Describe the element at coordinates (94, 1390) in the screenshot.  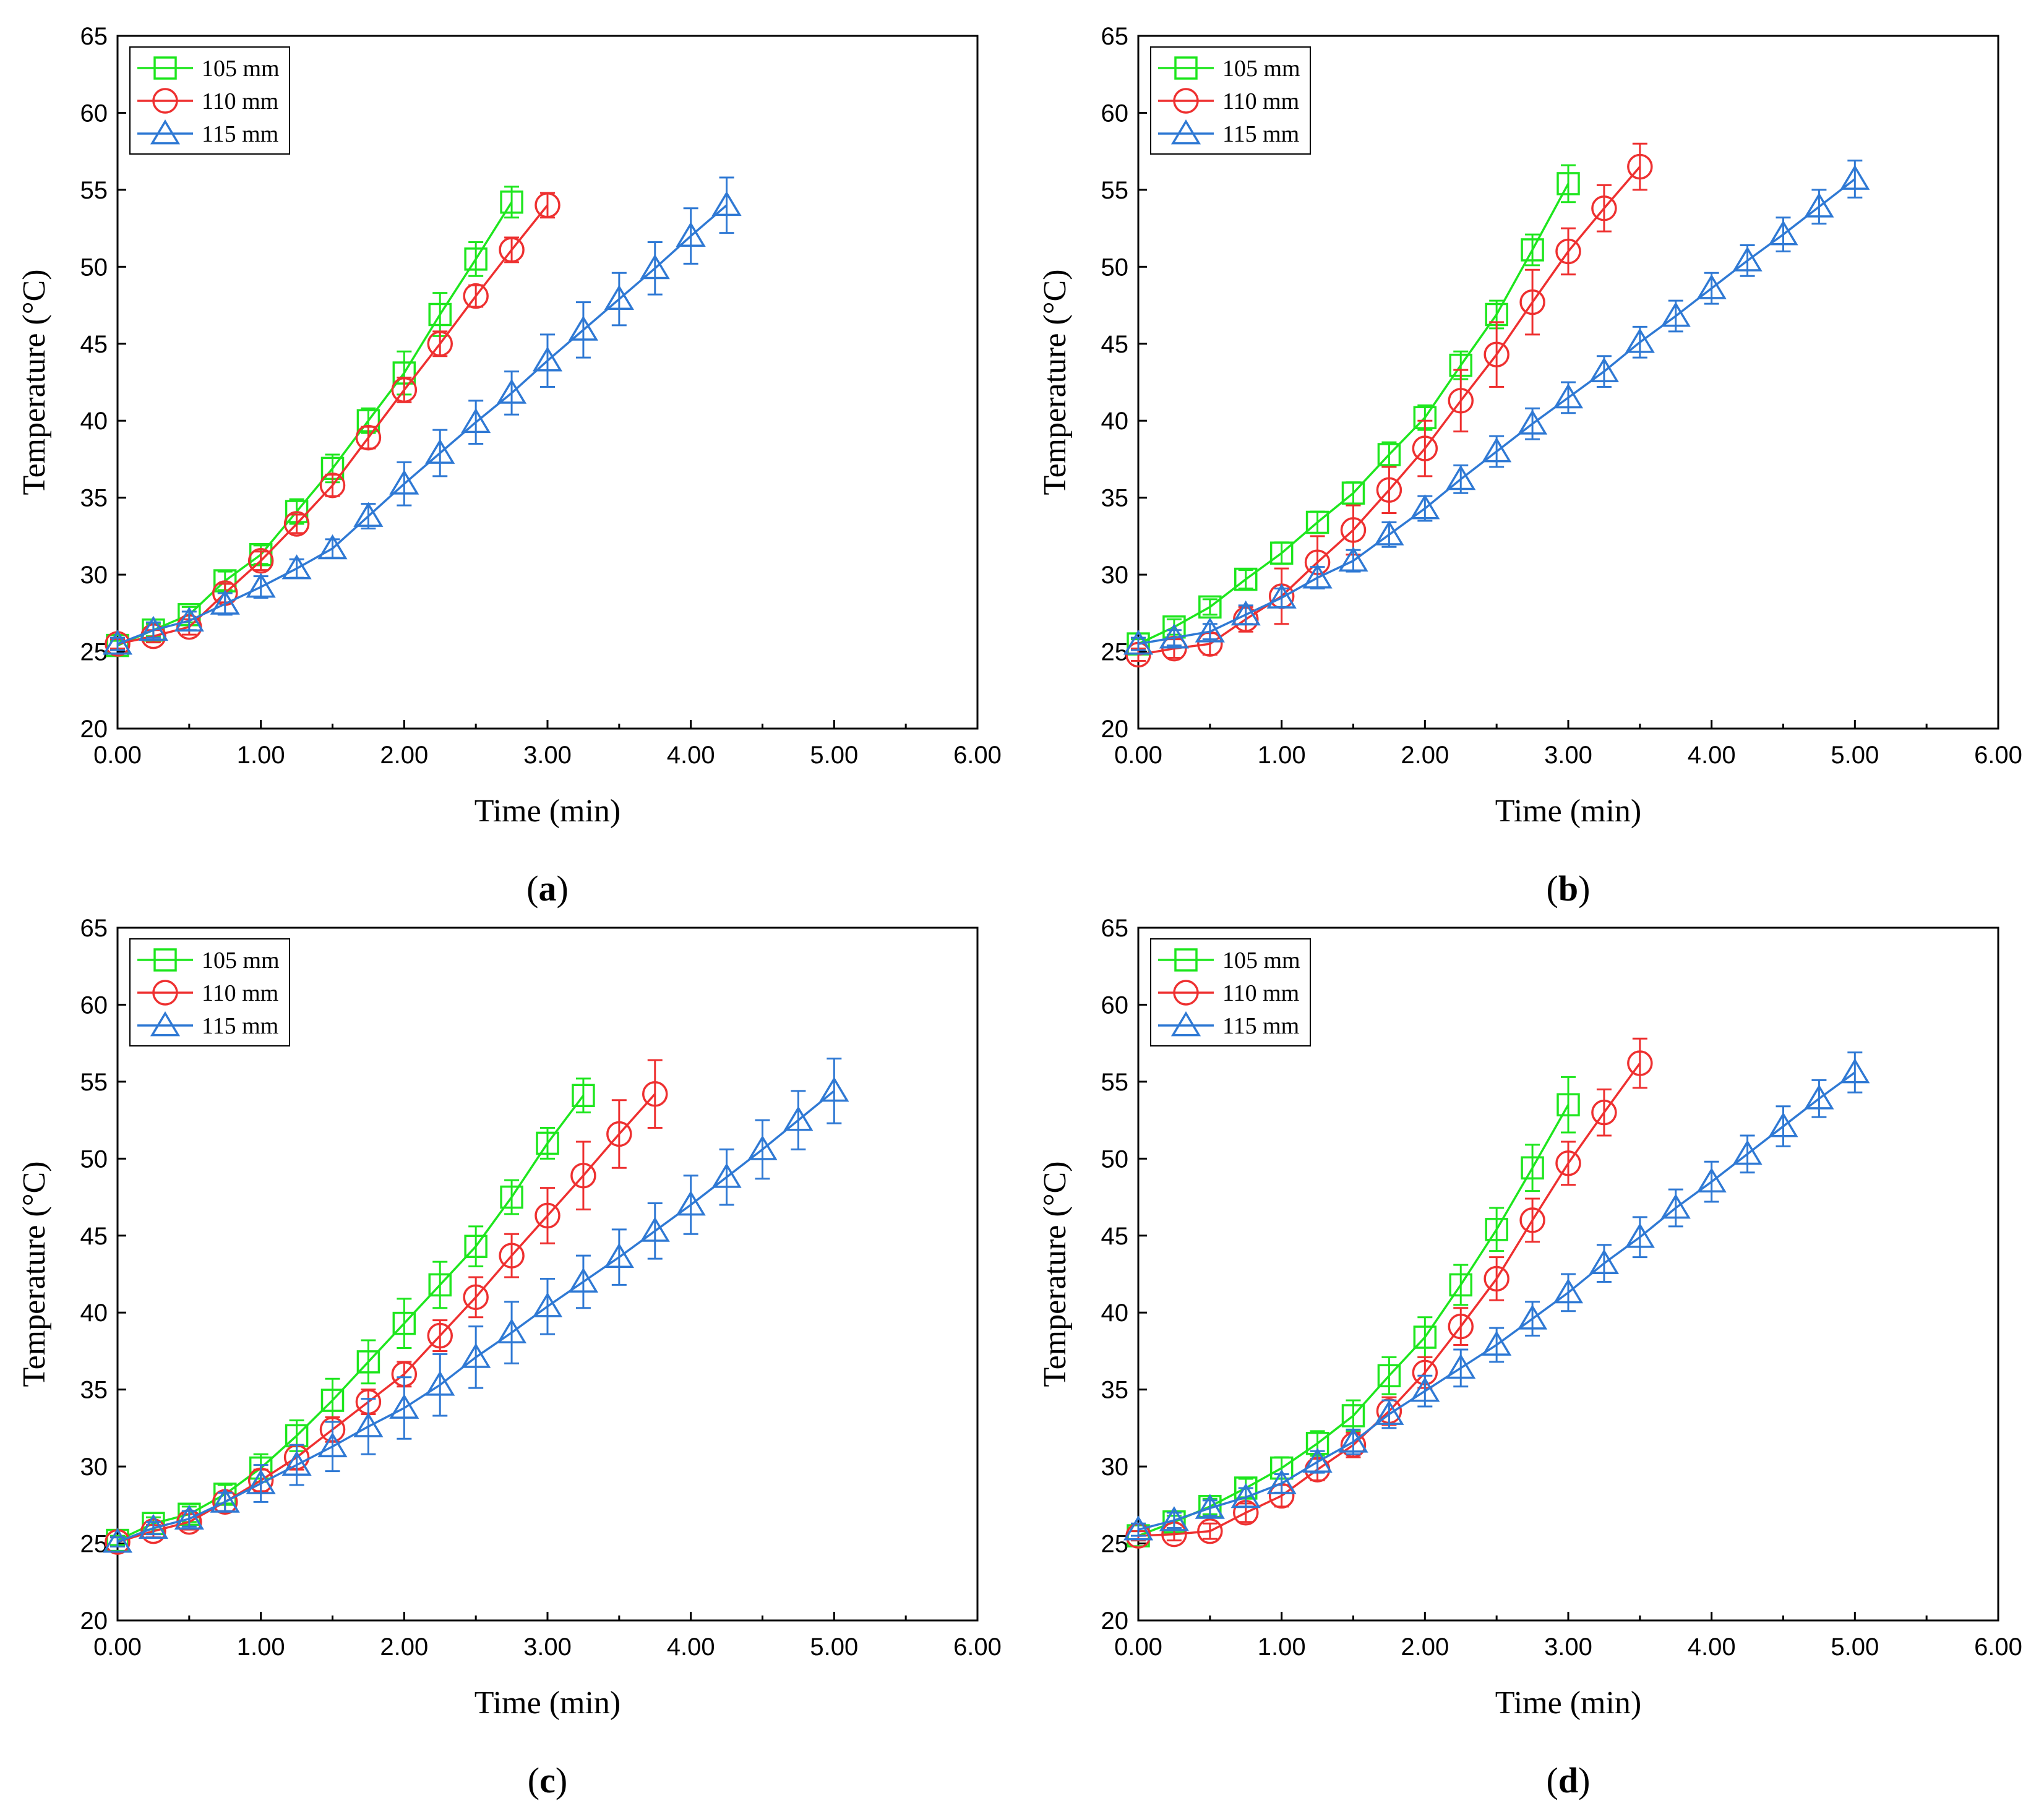
I see `y-tick-label: 35` at that location.